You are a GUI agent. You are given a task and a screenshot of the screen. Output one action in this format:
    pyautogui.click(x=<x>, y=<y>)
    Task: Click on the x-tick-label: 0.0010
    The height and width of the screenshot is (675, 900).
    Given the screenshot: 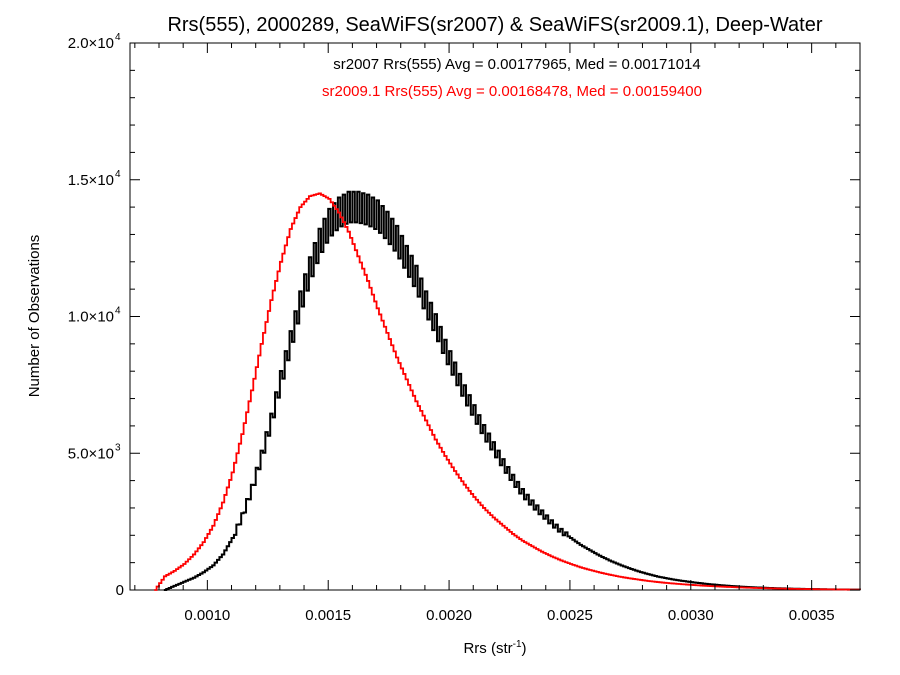 What is the action you would take?
    pyautogui.click(x=207, y=615)
    